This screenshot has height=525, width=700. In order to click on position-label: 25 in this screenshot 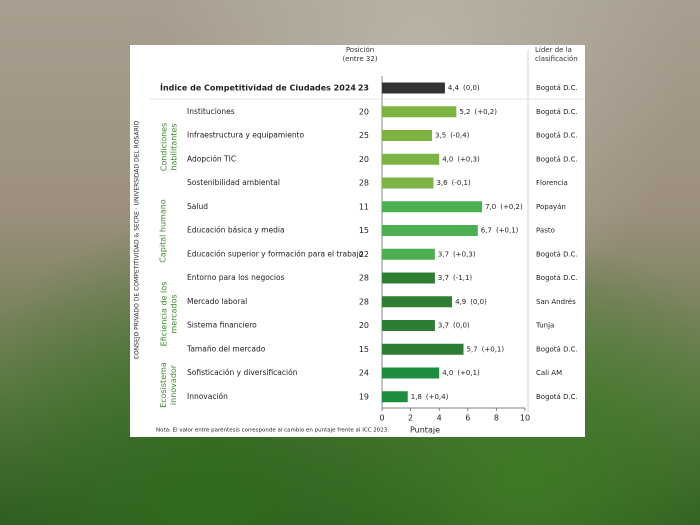, I will do `click(364, 135)`.